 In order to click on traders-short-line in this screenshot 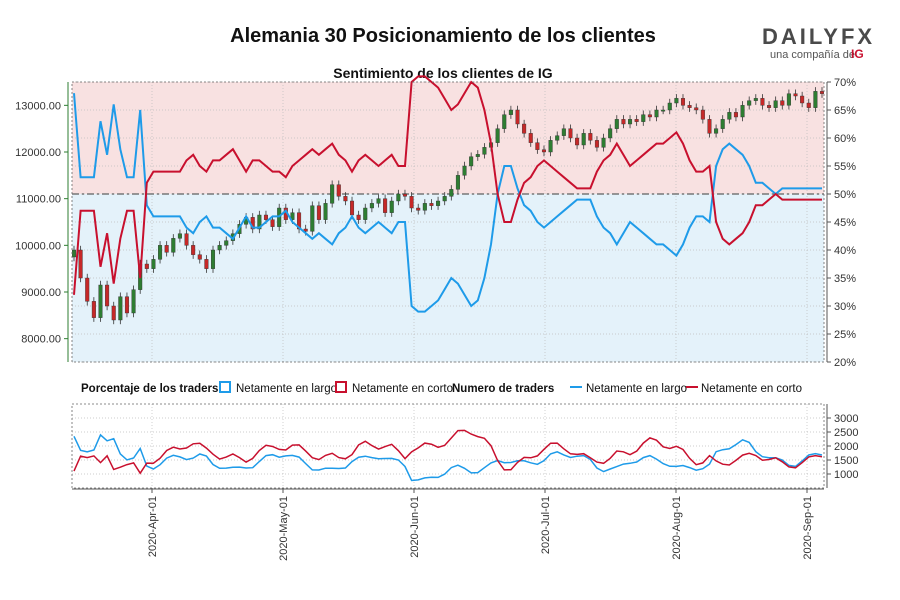, I will do `click(448, 452)`.